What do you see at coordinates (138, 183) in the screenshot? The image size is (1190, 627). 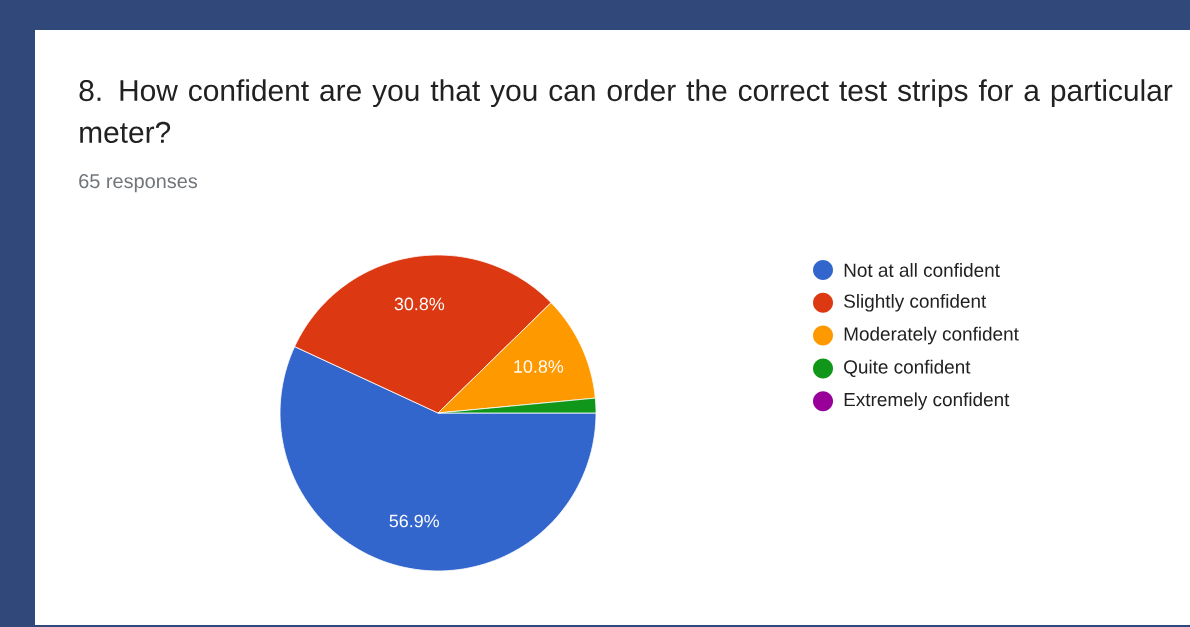 I see `chart-subtitle: 65 responses` at bounding box center [138, 183].